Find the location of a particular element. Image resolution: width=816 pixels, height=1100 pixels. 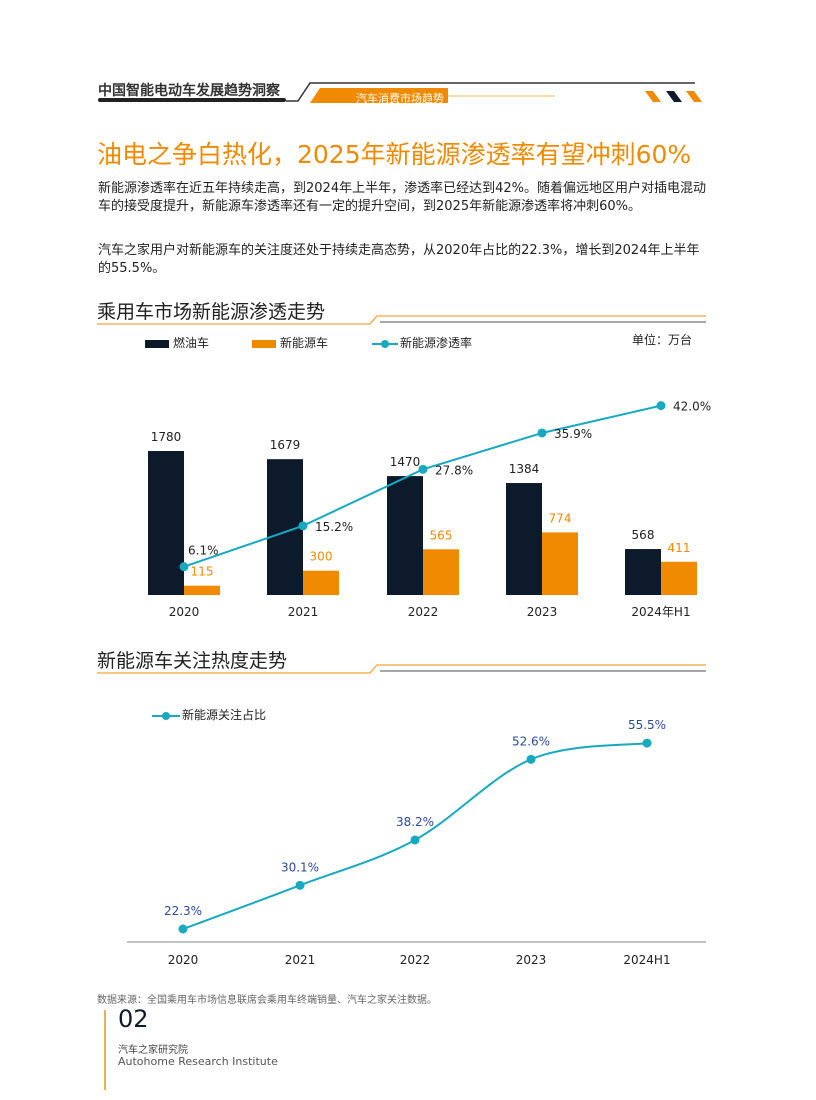

fuel-swatch-icon is located at coordinates (157, 343).